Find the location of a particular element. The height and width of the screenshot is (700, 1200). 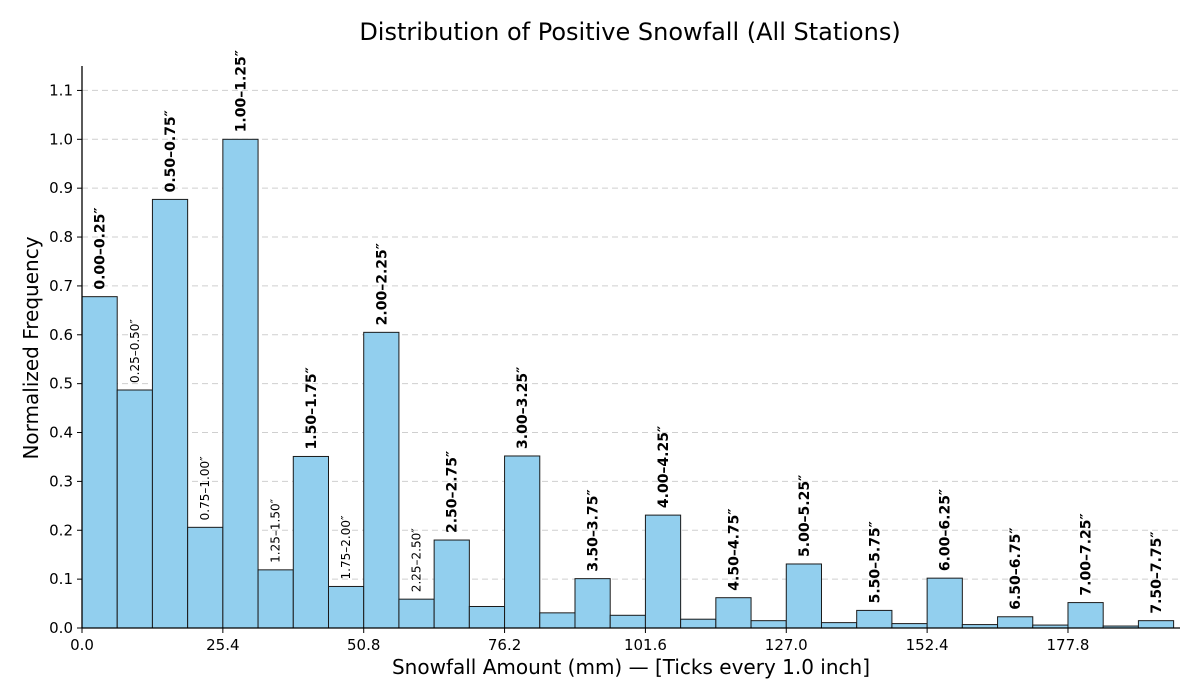

y-axis-label: Normalized Frequency is located at coordinates (31, 347).